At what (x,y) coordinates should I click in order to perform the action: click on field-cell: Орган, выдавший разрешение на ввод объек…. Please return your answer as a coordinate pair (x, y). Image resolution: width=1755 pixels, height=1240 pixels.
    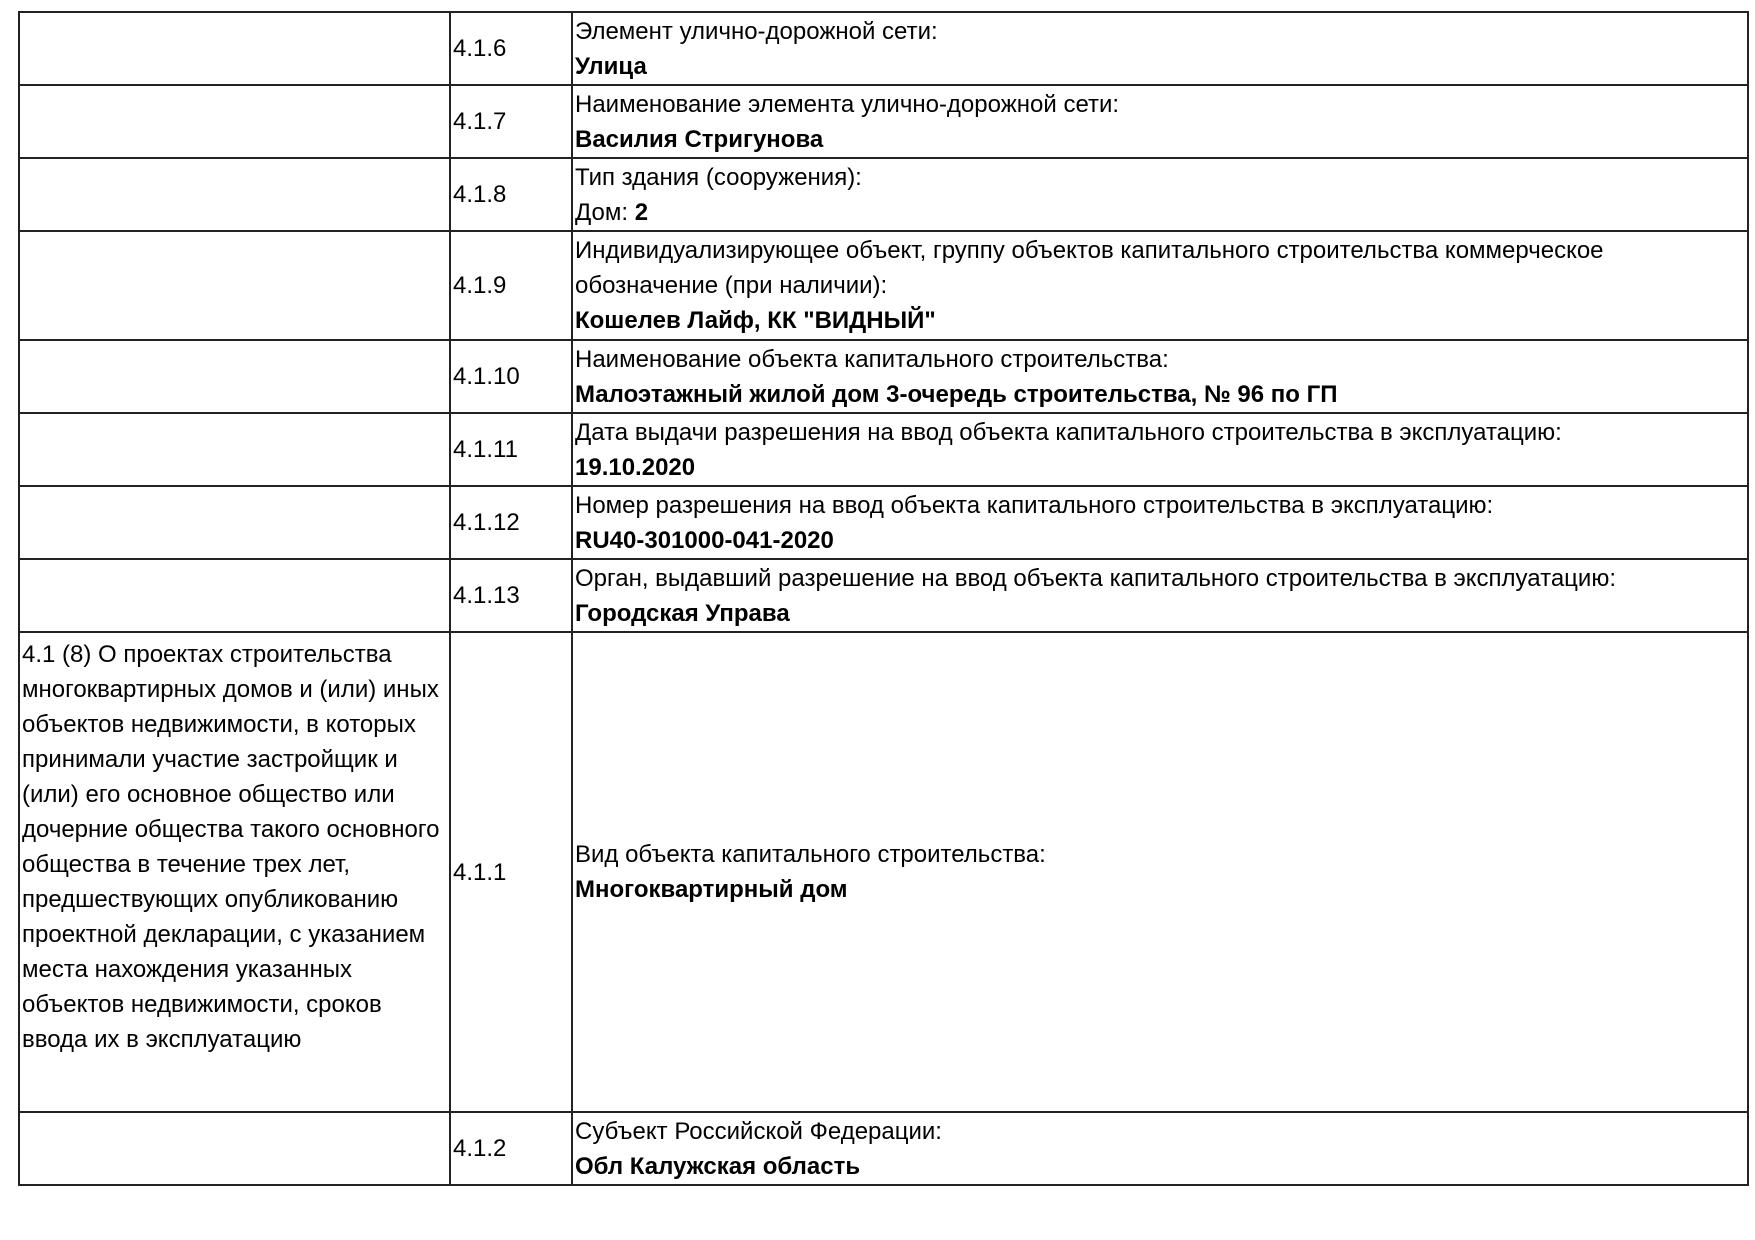
    Looking at the image, I should click on (1160, 595).